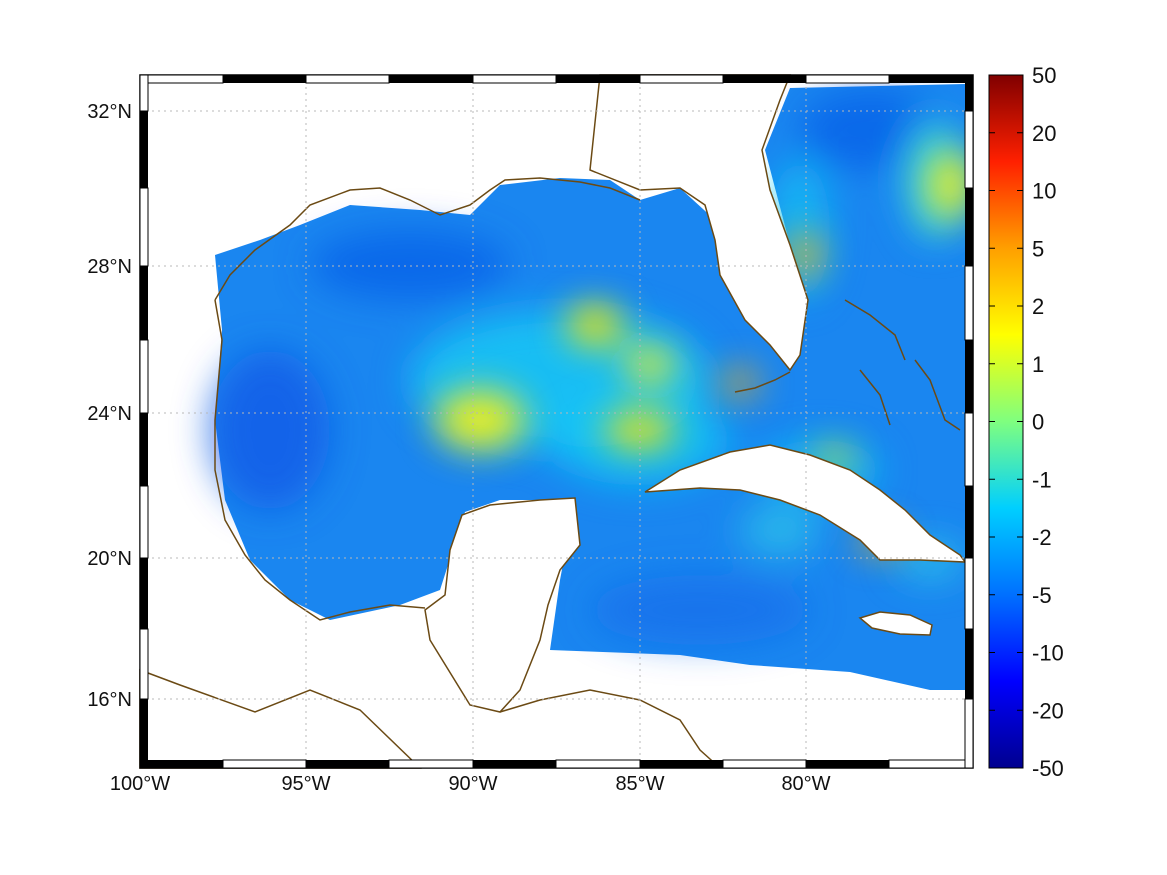 Image resolution: width=1167 pixels, height=875 pixels. What do you see at coordinates (1038, 306) in the screenshot?
I see `colorbar-tick-label: 2` at bounding box center [1038, 306].